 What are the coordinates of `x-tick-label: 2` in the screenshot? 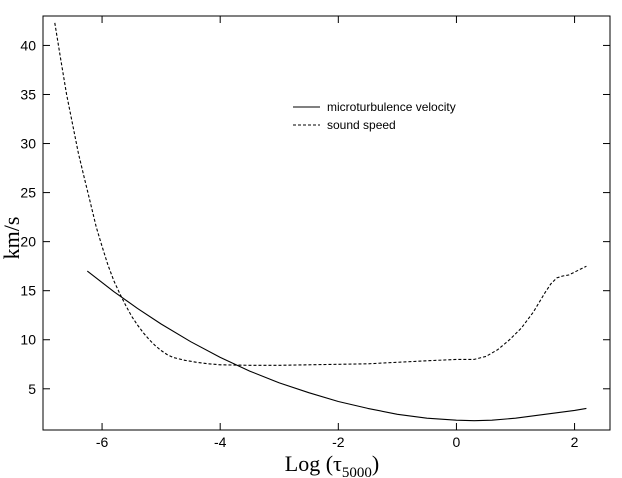 It's located at (575, 442).